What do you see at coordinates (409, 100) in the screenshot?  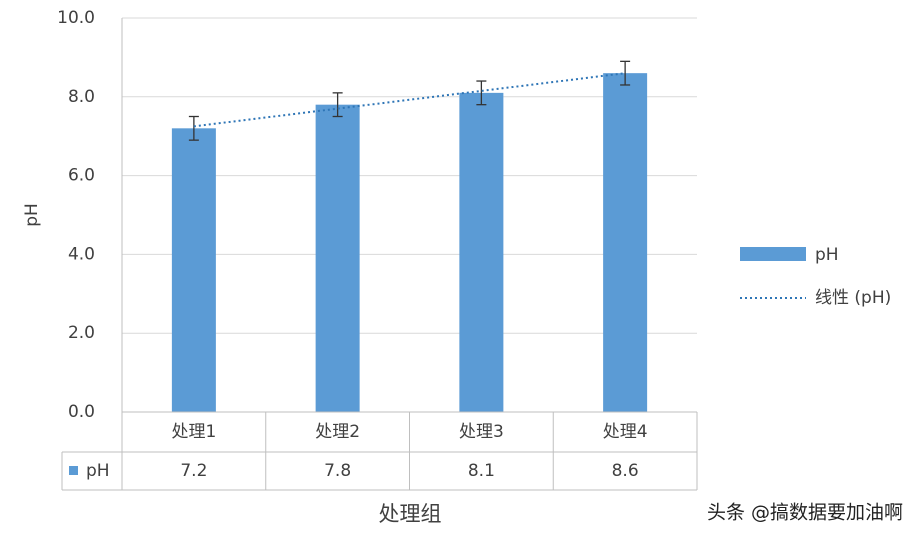 I see `trendline` at bounding box center [409, 100].